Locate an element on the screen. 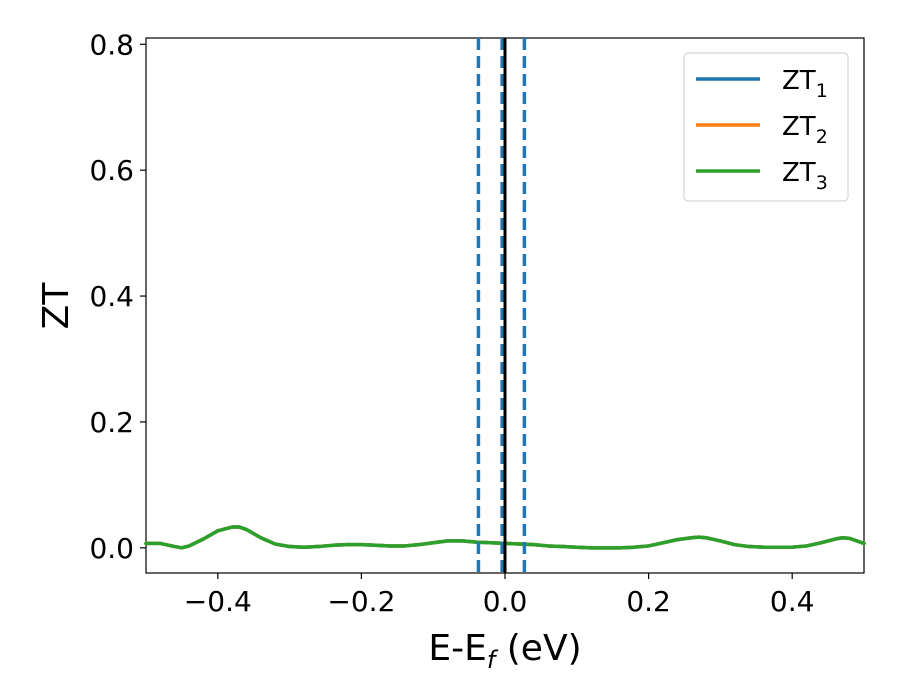  x-tick-label: 0.2 is located at coordinates (648, 601).